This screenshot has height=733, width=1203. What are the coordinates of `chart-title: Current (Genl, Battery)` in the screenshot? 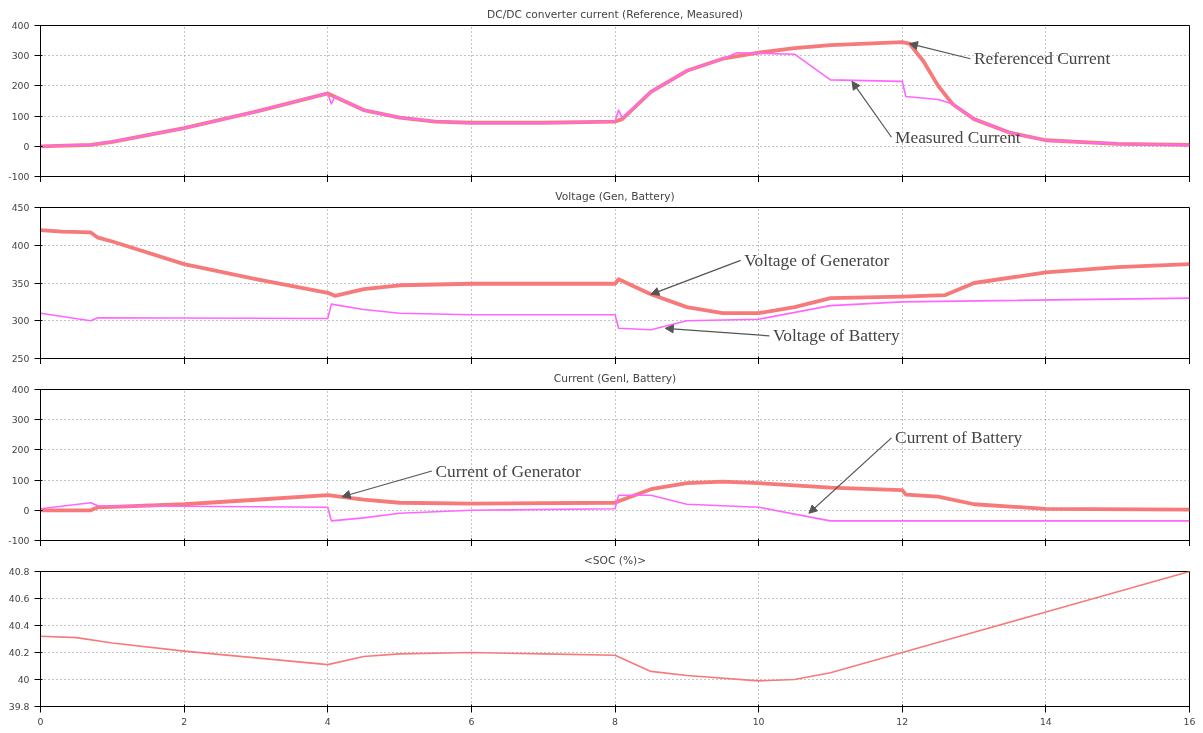 It's located at (615, 378).